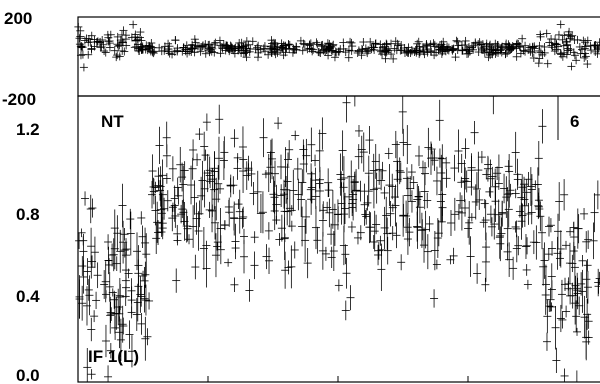 The image size is (600, 384). I want to click on x-axis-ticks, so click(273, 379).